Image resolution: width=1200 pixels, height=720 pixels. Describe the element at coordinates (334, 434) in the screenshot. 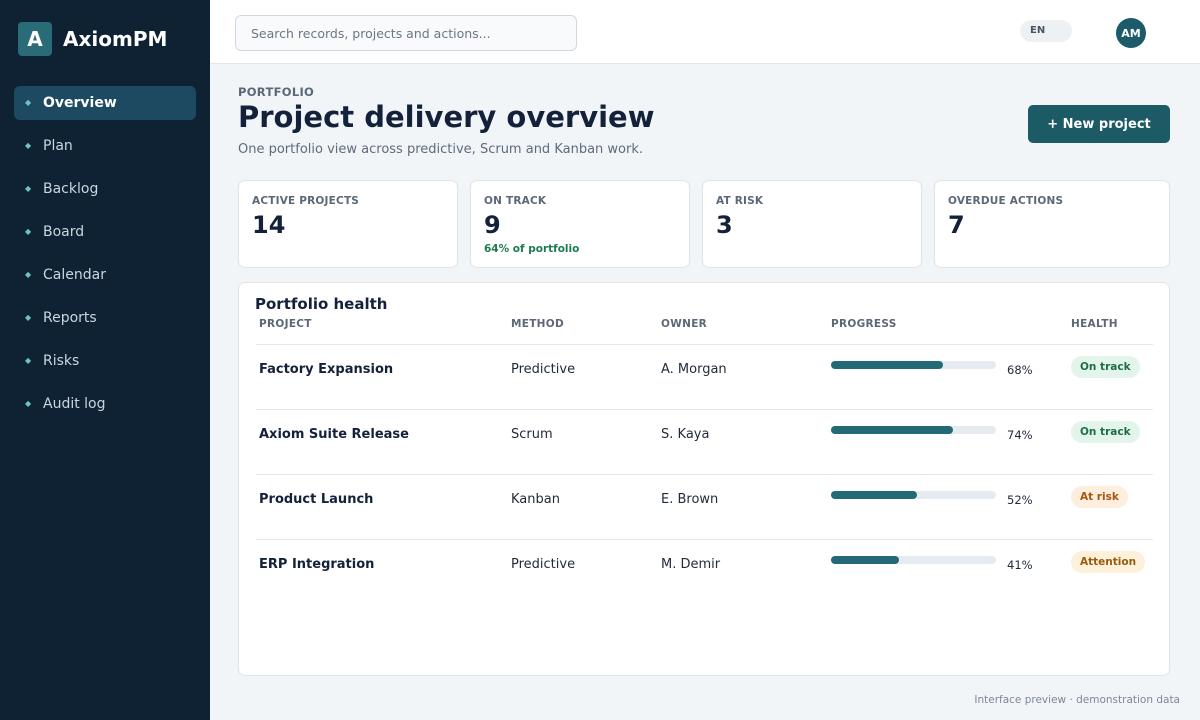

I see `project-name: Axiom Suite Release` at that location.